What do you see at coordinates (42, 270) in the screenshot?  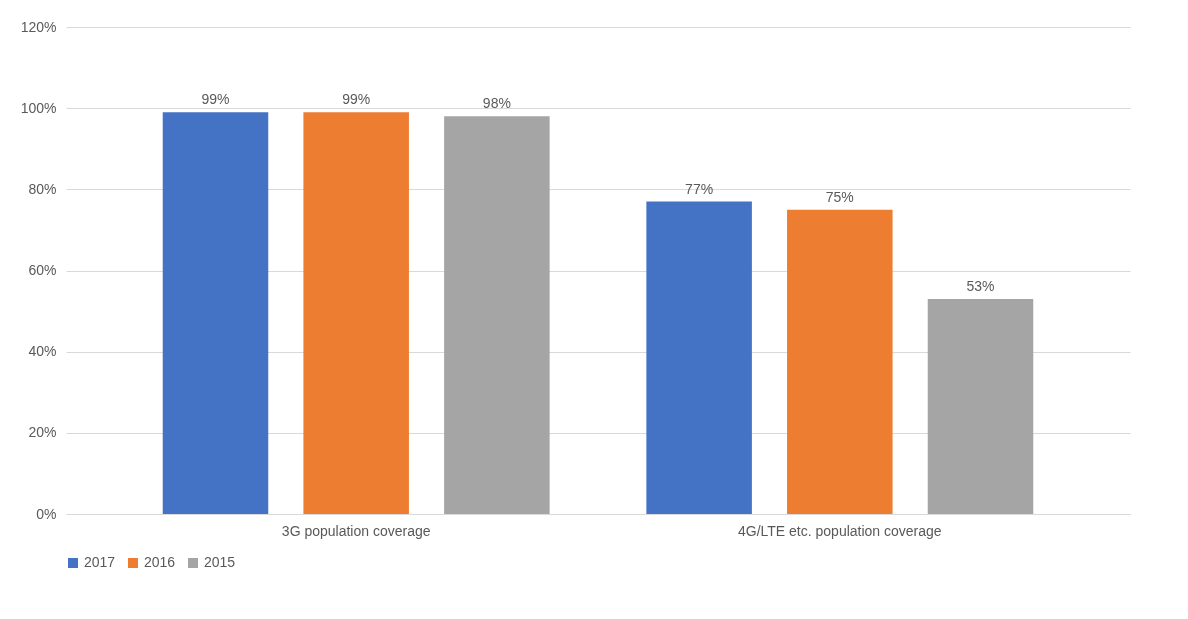 I see `y-tick-label: 60%` at bounding box center [42, 270].